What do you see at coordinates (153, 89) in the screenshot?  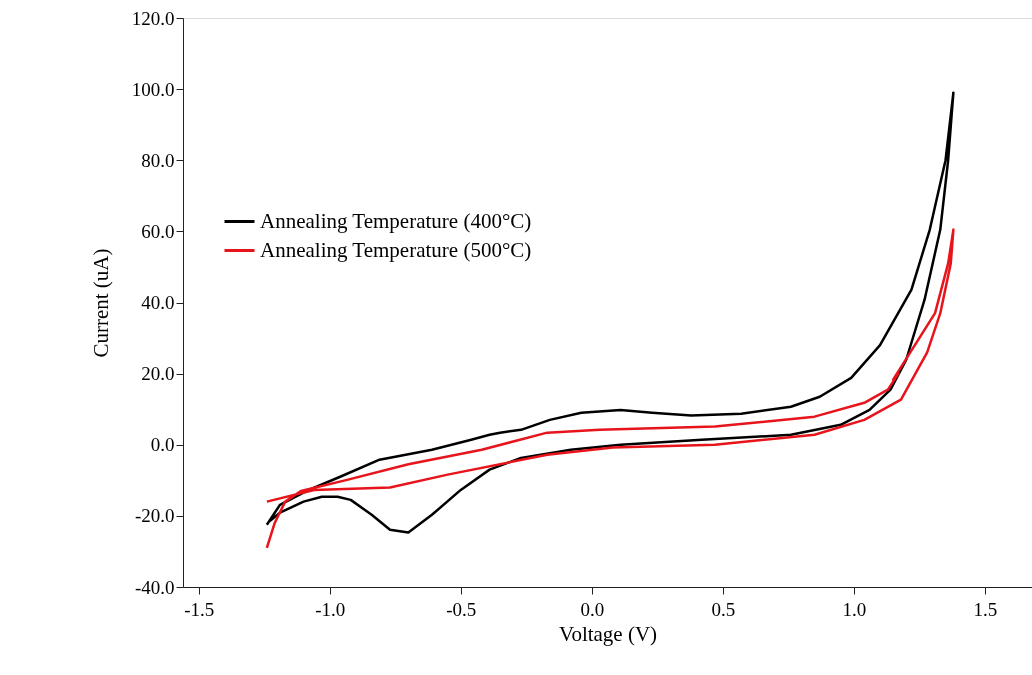 I see `y-tick-label: 100.0` at bounding box center [153, 89].